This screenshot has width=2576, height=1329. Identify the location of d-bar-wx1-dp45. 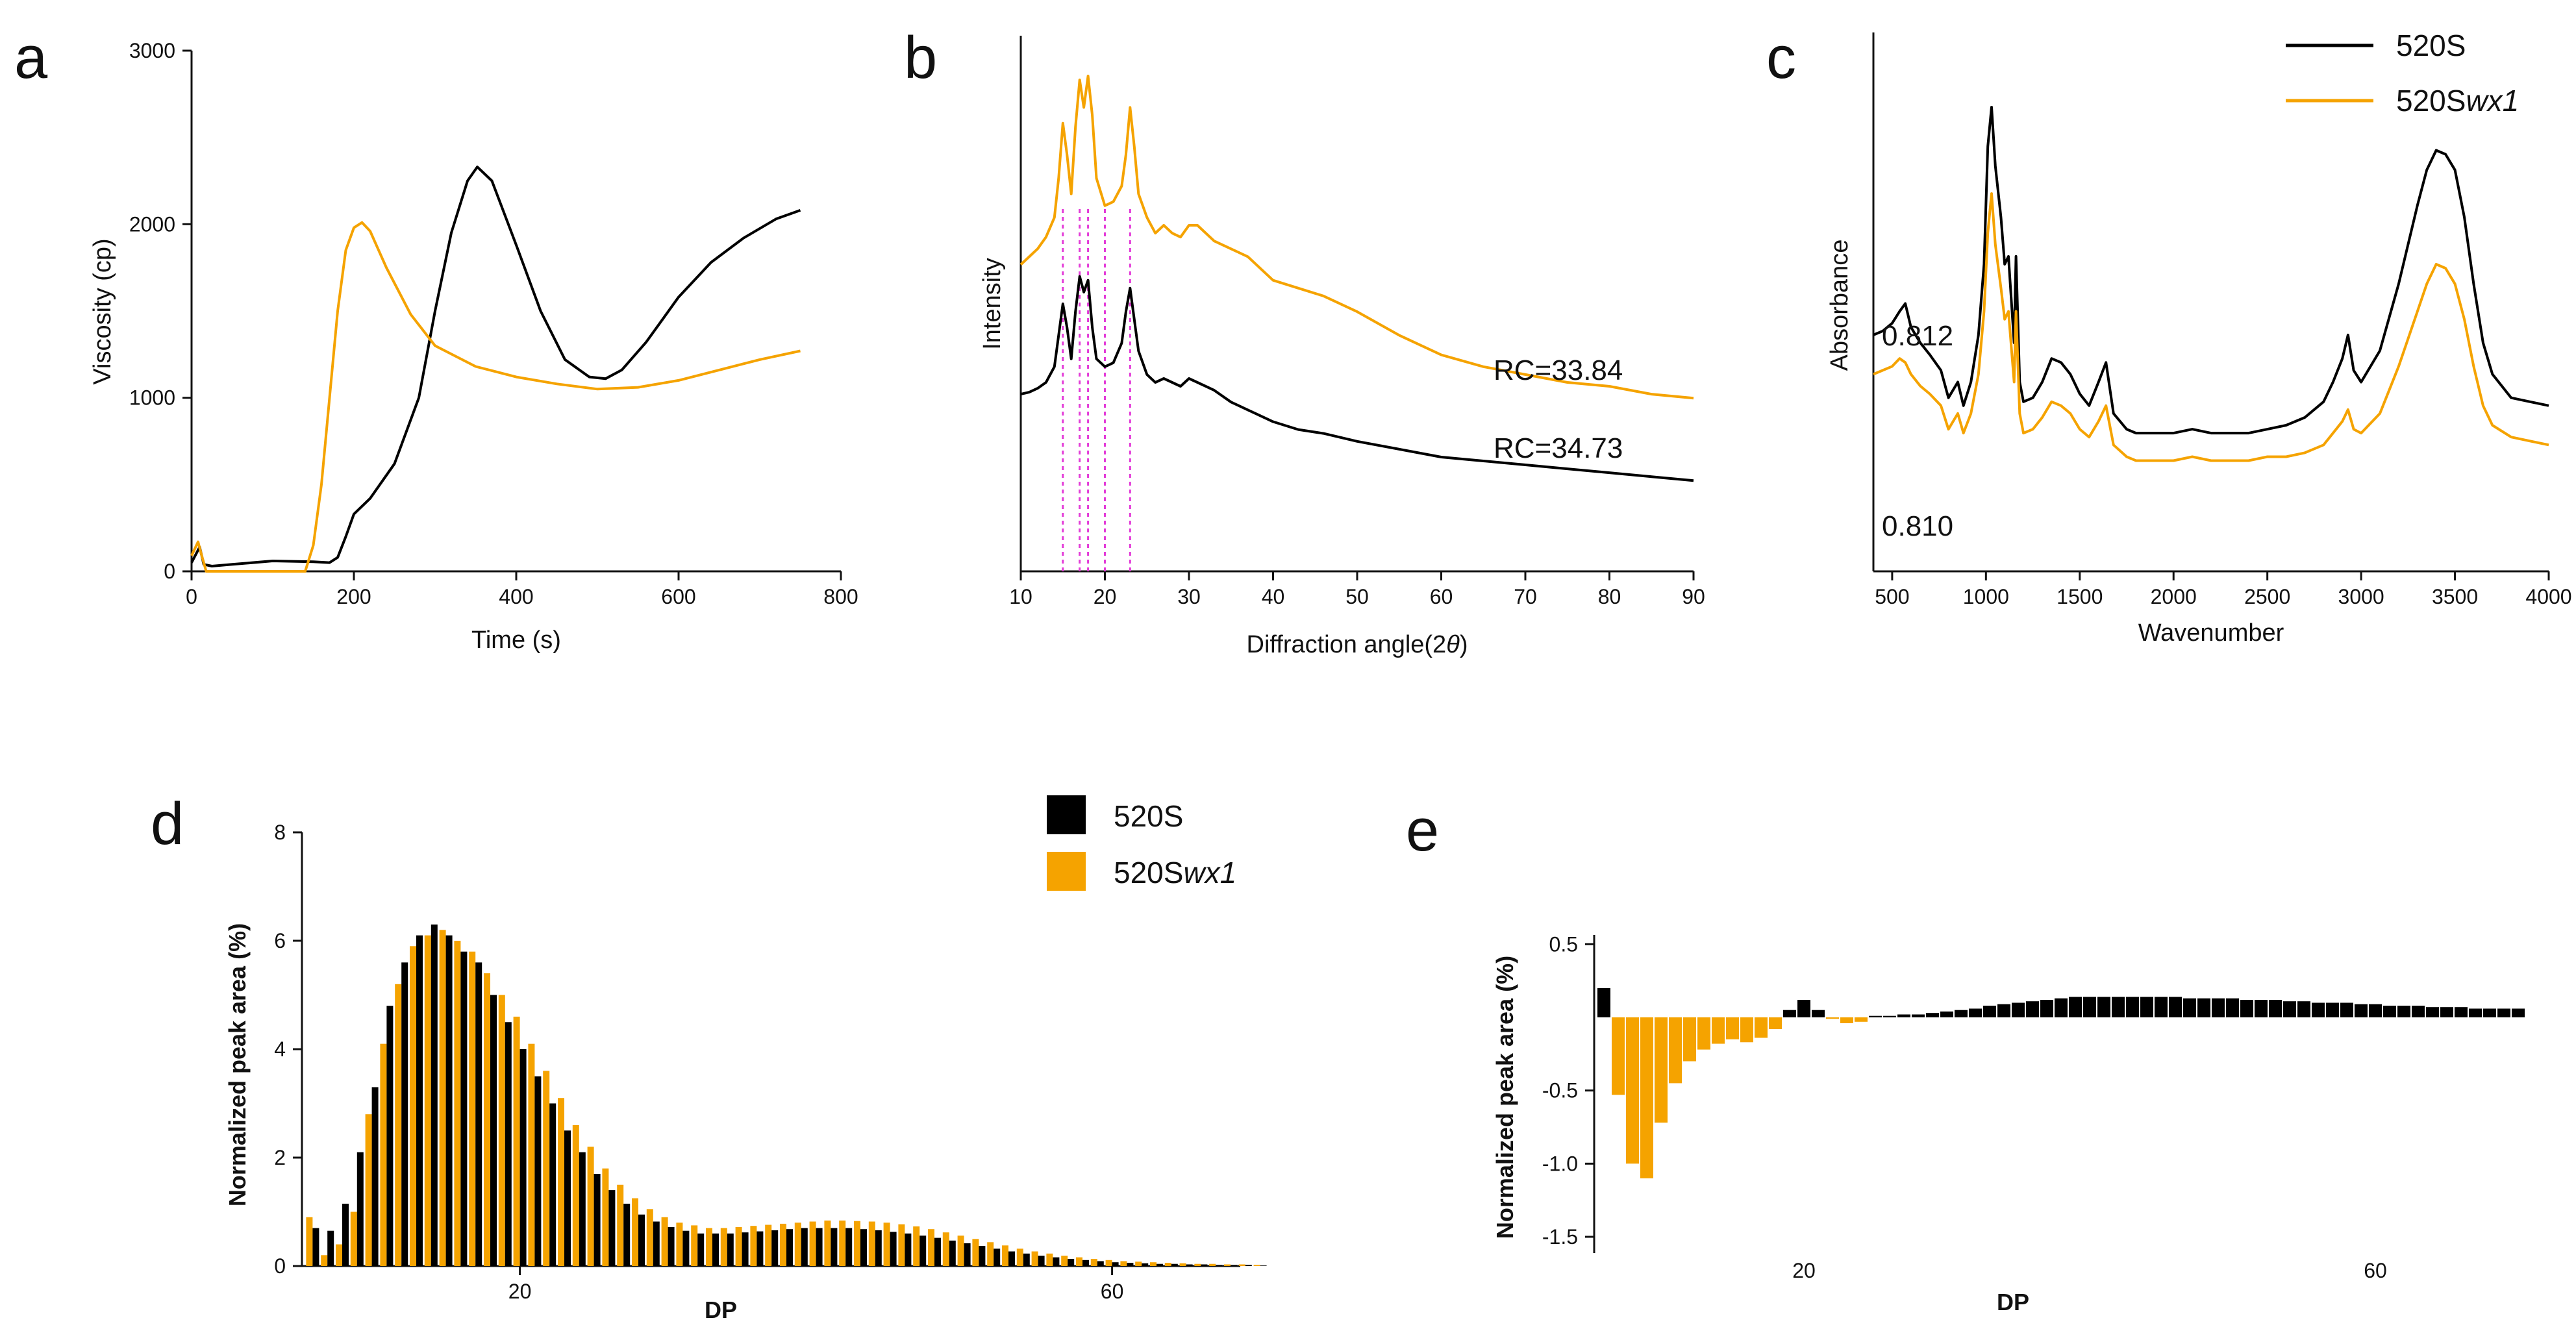
(886, 1244).